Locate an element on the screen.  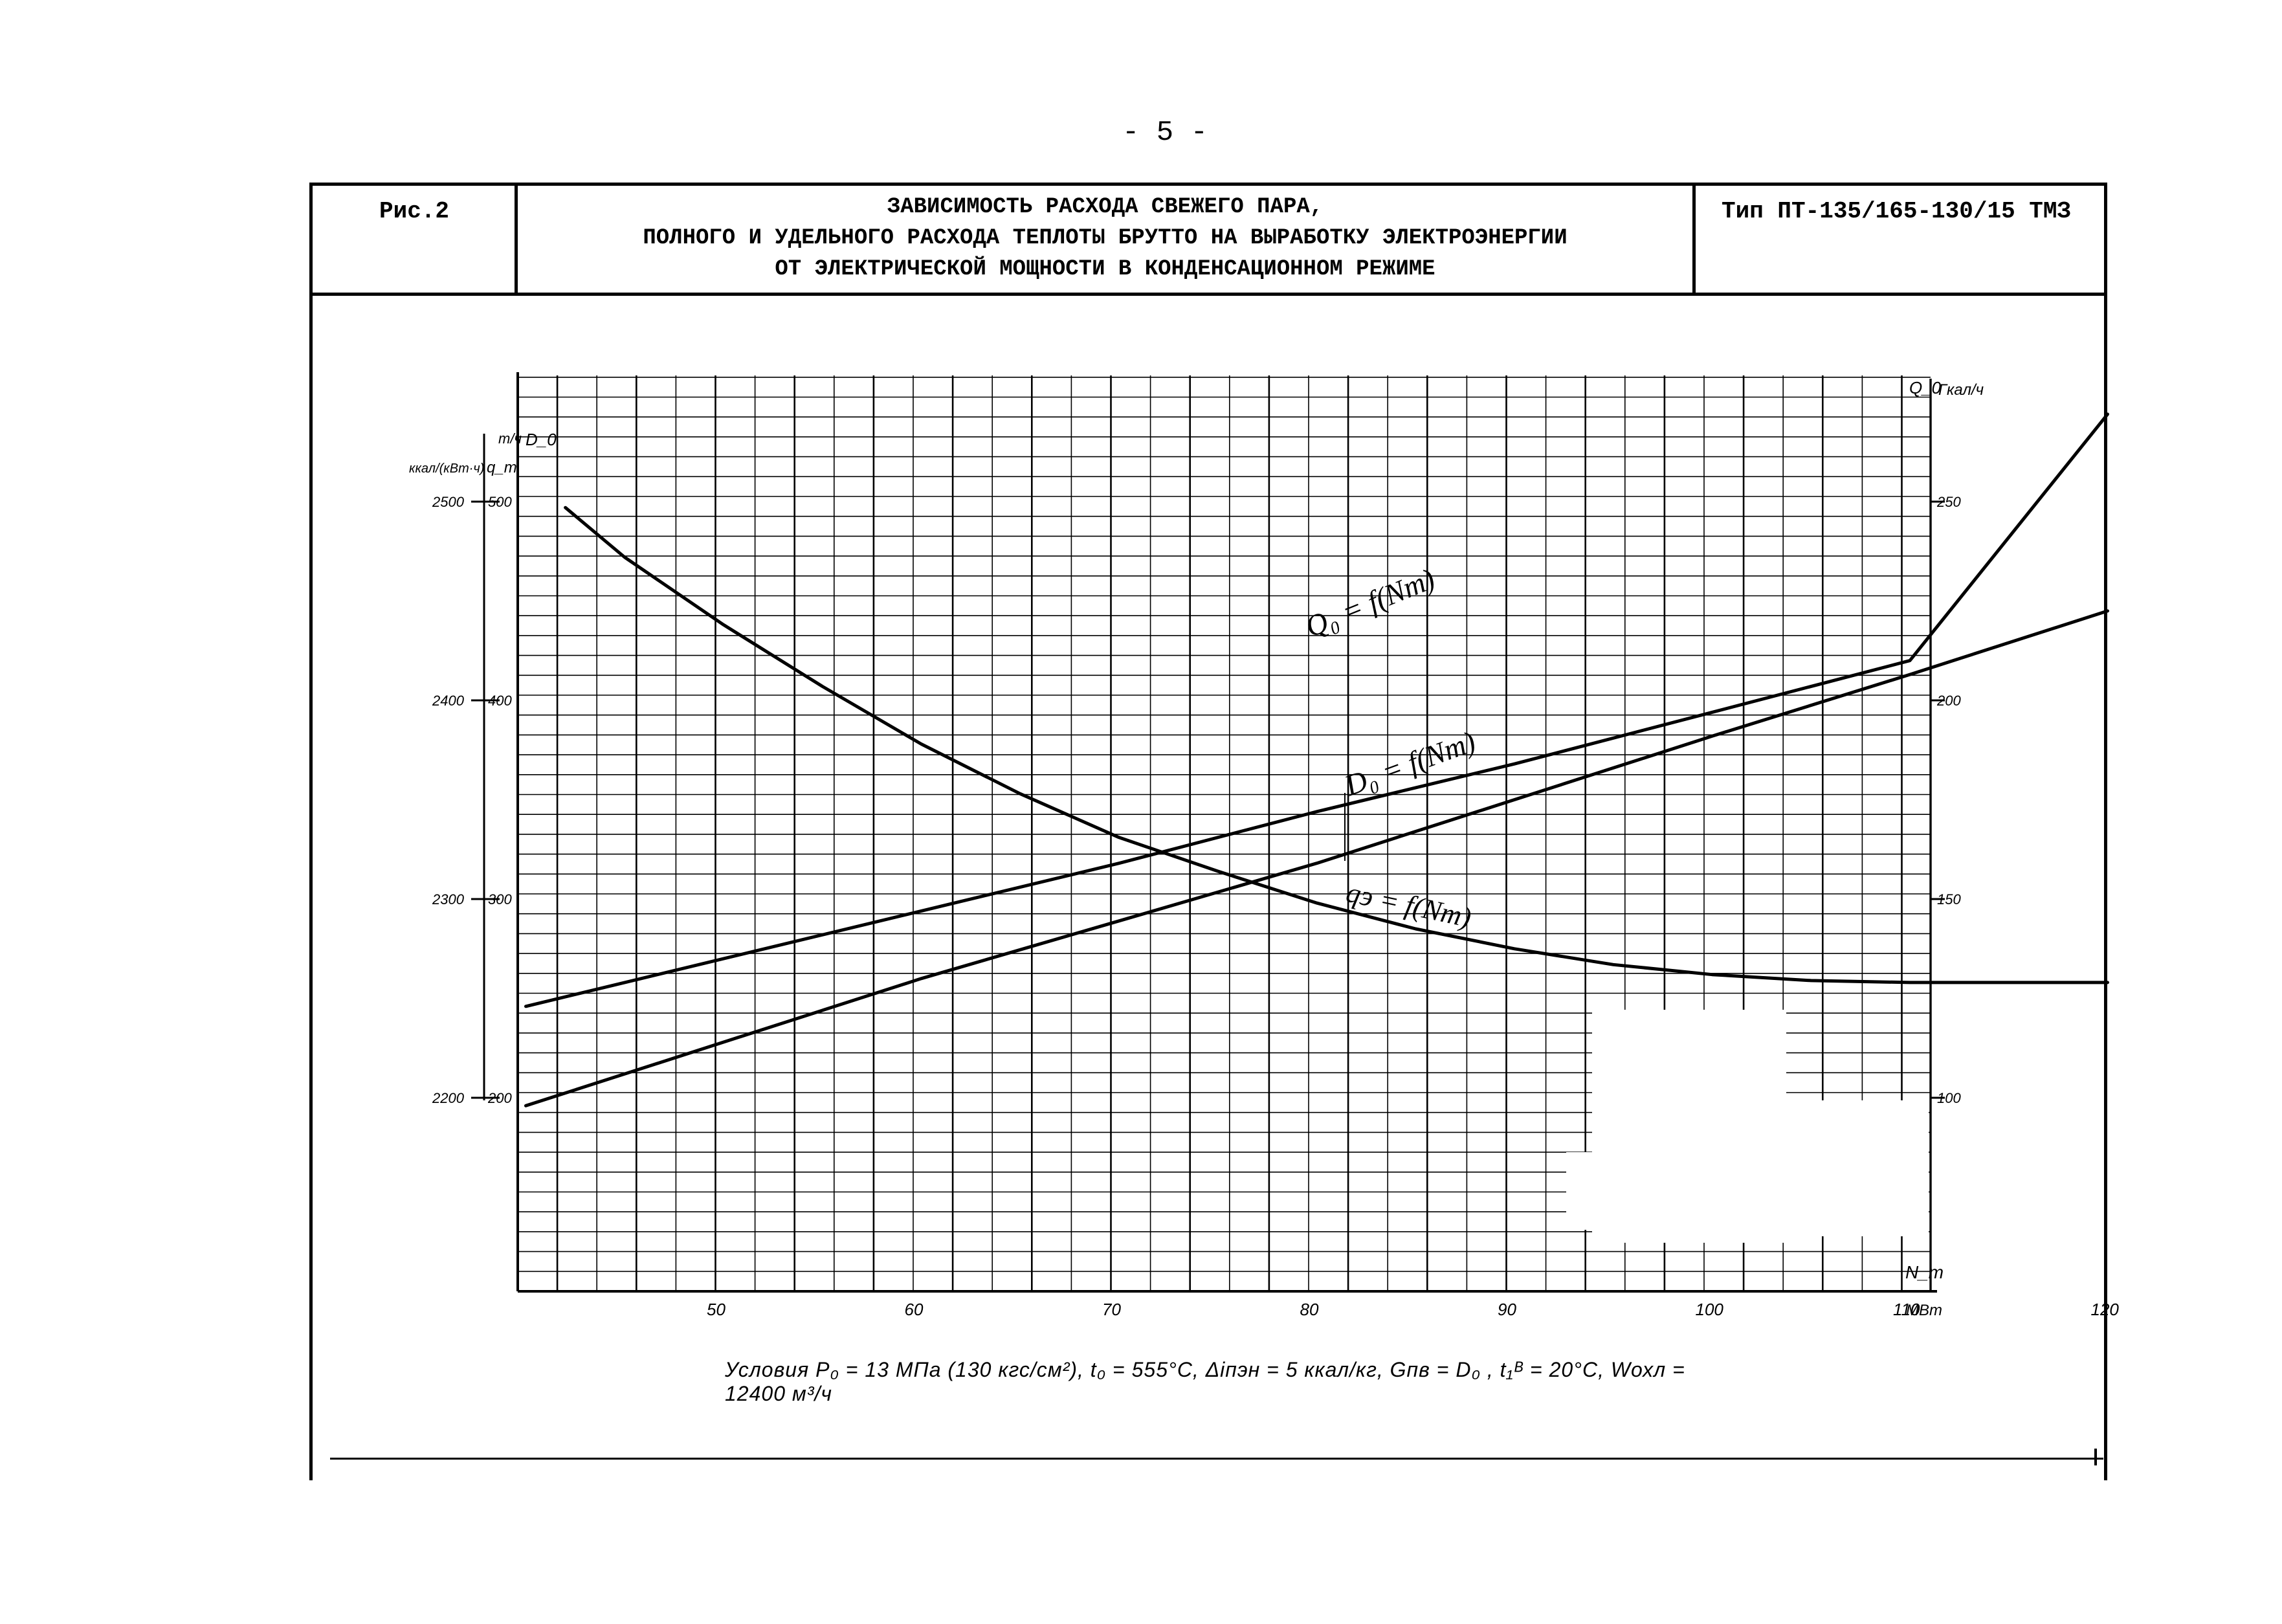
qe-tick-label: 2400 is located at coordinates (449, 701).